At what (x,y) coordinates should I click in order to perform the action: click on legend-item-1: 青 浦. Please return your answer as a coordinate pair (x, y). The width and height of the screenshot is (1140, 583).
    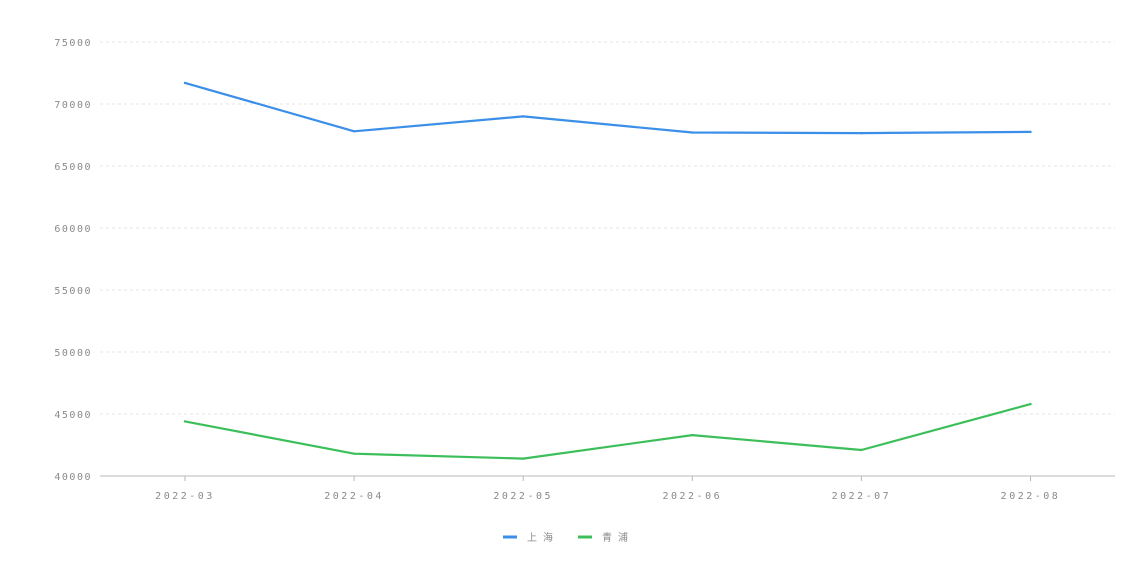
    Looking at the image, I should click on (603, 537).